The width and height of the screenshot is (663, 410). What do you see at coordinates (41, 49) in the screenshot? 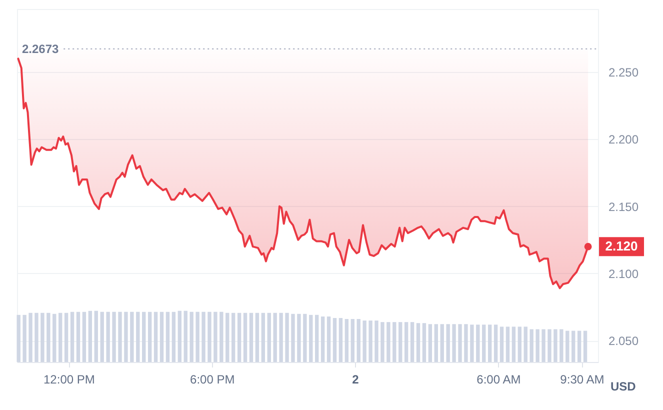
I see `ref-line-label: 2.2673` at bounding box center [41, 49].